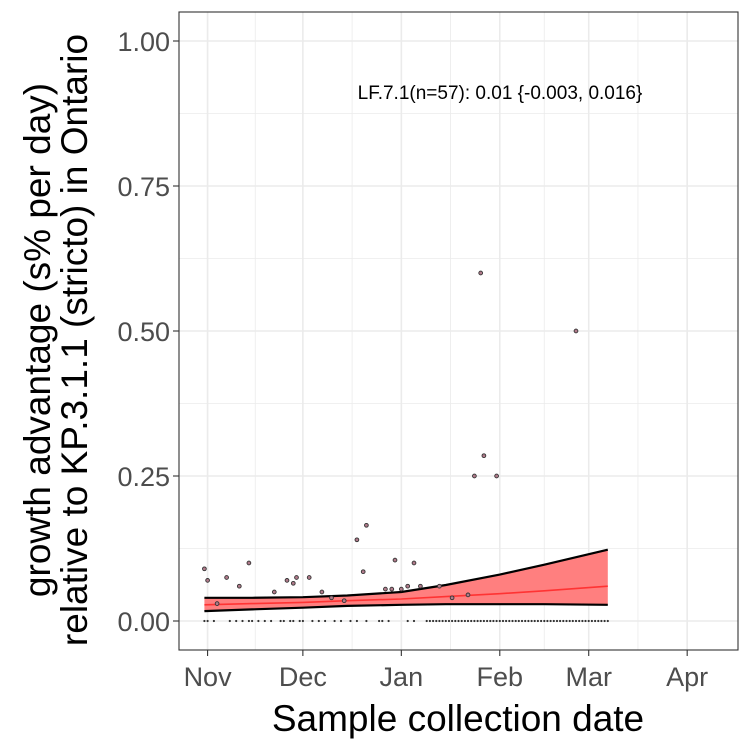 Image resolution: width=750 pixels, height=750 pixels. What do you see at coordinates (402, 677) in the screenshot?
I see `x-tick-label: Jan` at bounding box center [402, 677].